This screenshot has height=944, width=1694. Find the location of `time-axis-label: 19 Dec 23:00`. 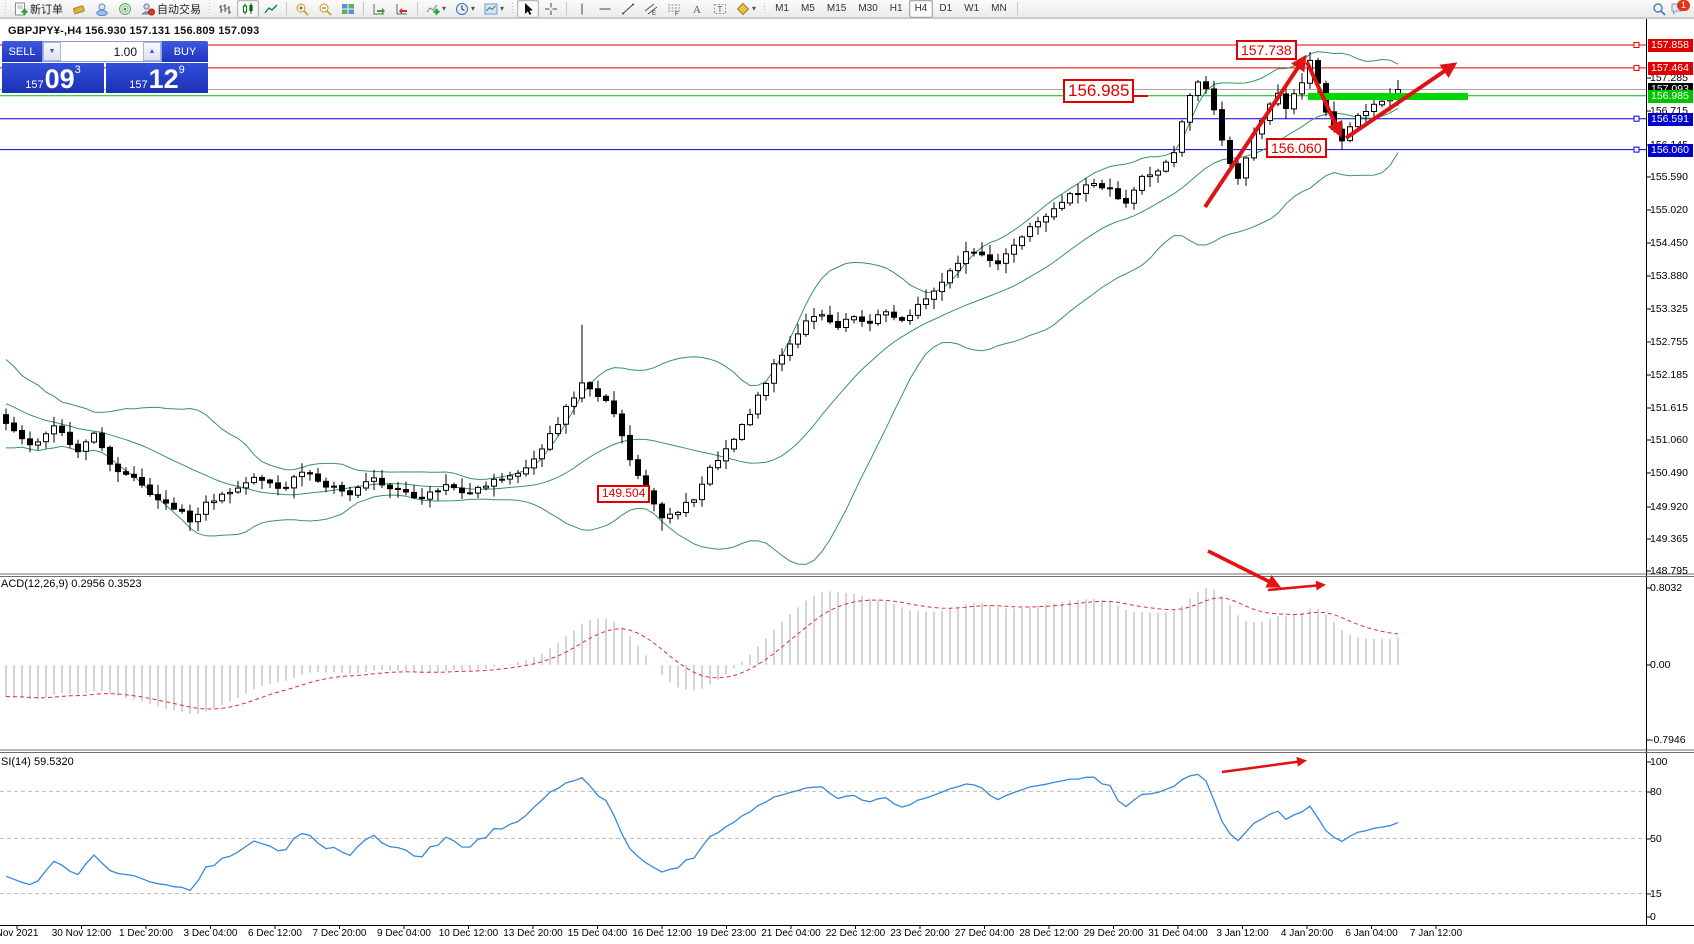

time-axis-label: 19 Dec 23:00 is located at coordinates (726, 933).